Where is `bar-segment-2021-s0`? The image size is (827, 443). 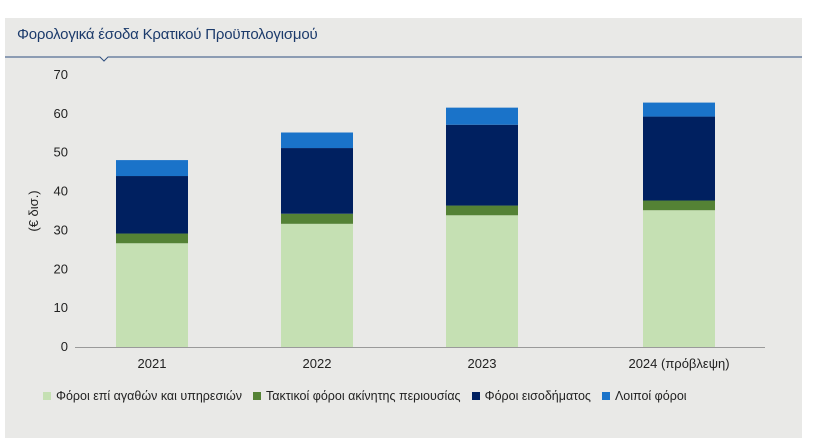 bar-segment-2021-s0 is located at coordinates (152, 295).